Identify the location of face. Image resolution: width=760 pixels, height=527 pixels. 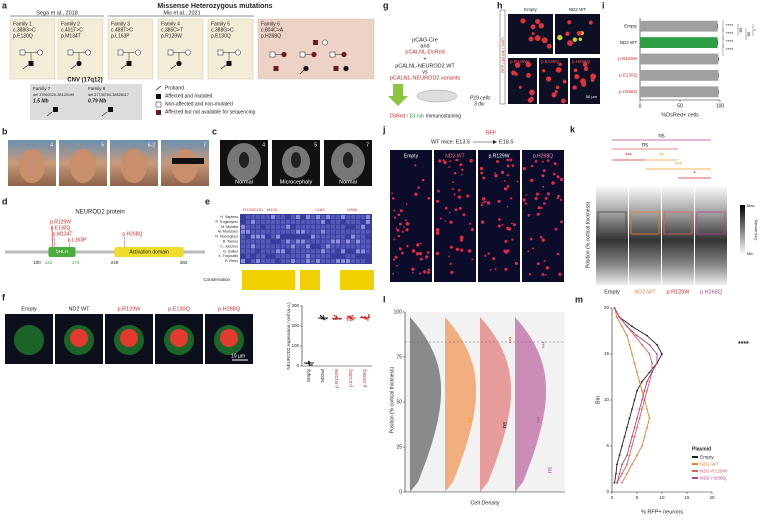
(185, 166).